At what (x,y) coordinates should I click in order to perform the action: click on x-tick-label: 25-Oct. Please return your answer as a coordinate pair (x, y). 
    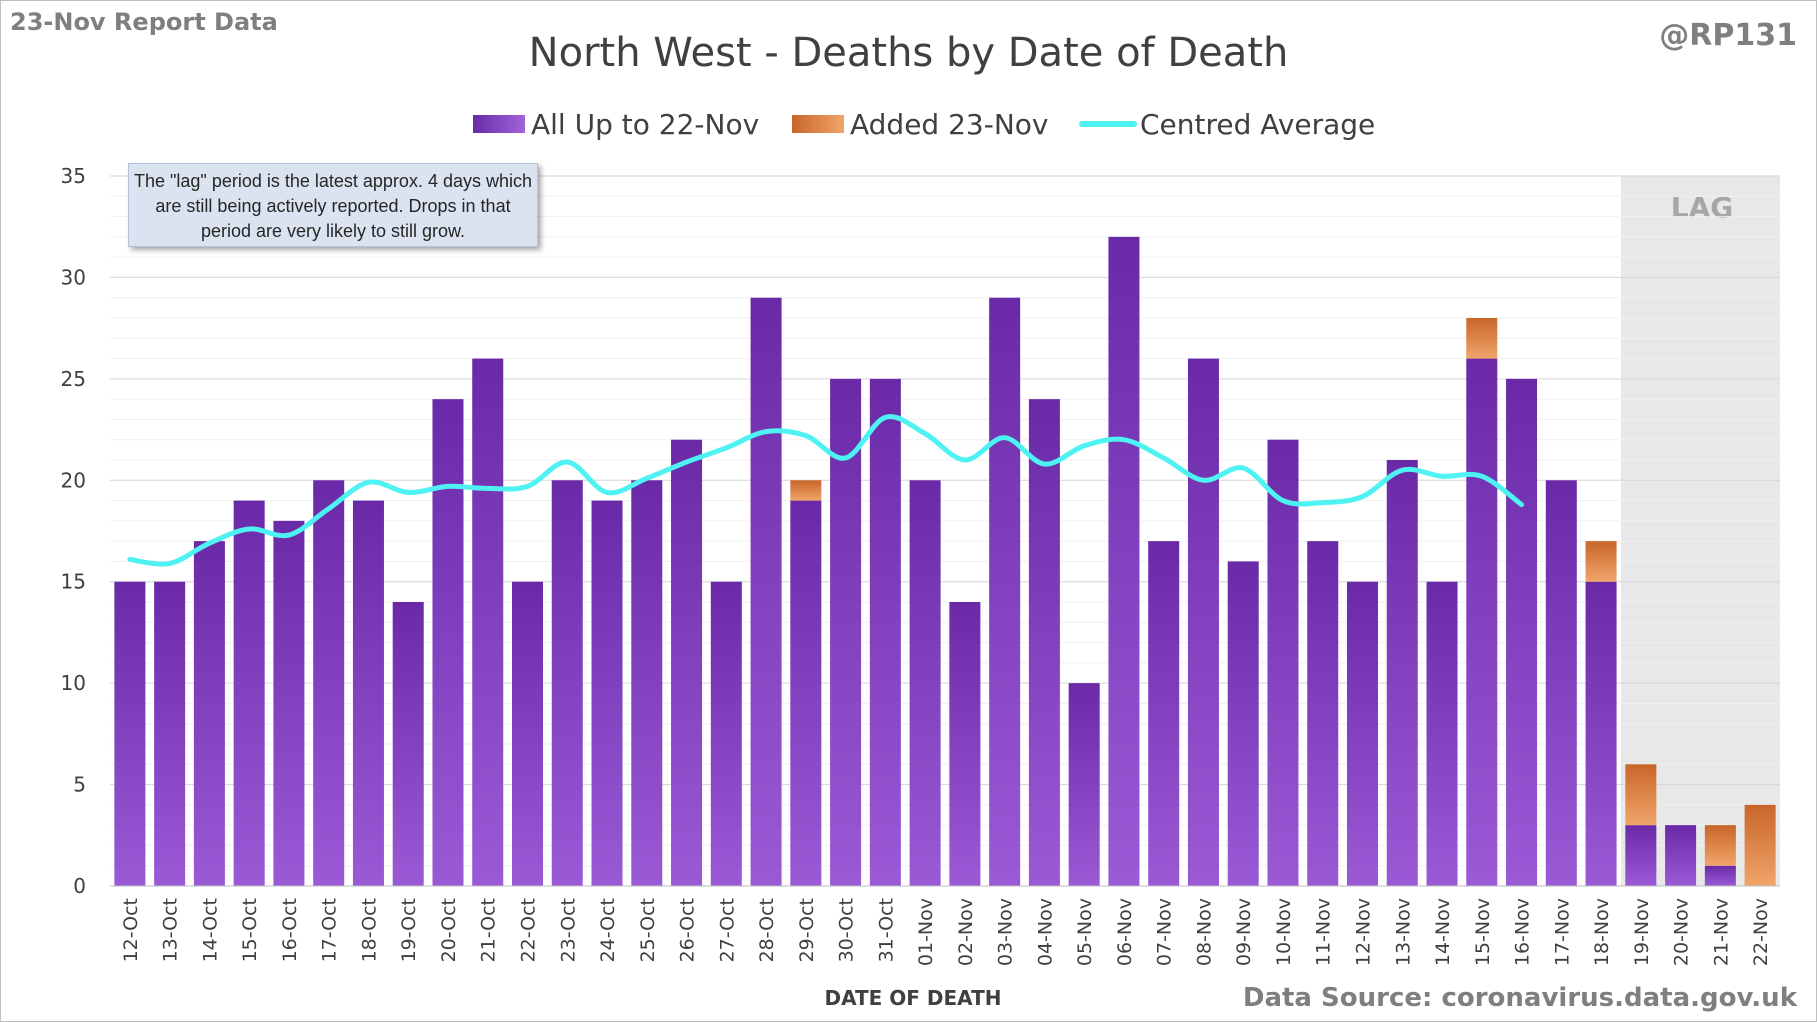
    Looking at the image, I should click on (648, 930).